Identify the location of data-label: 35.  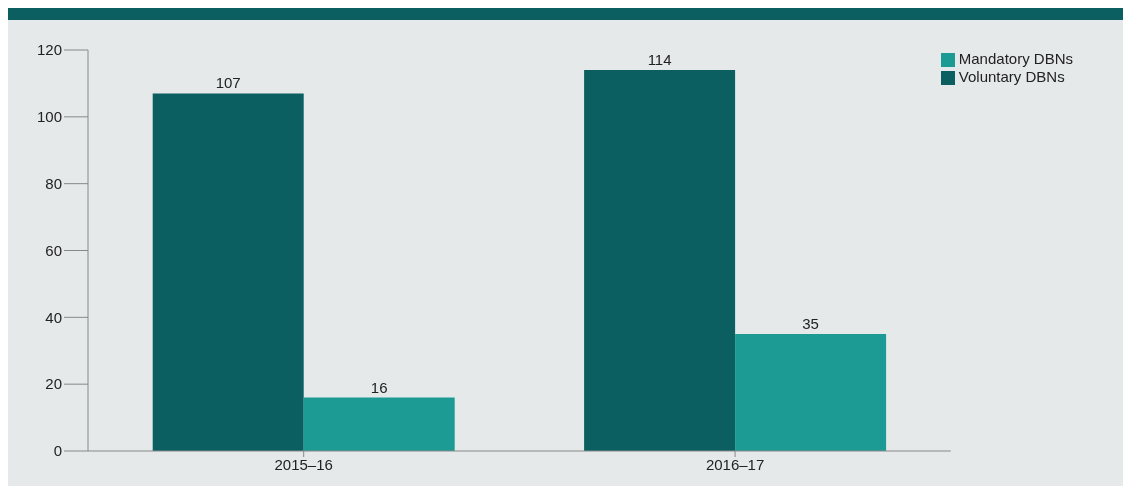
(810, 324).